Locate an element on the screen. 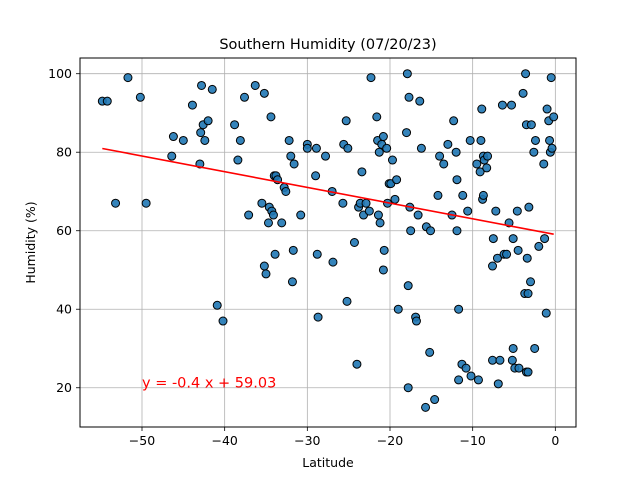  y-axis-label: Humidity (%) is located at coordinates (30, 242).